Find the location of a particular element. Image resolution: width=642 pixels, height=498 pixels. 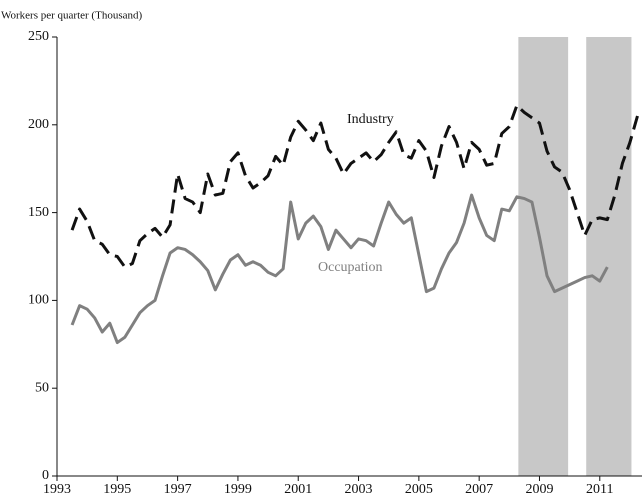

x-tick-label: 1993 is located at coordinates (57, 489).